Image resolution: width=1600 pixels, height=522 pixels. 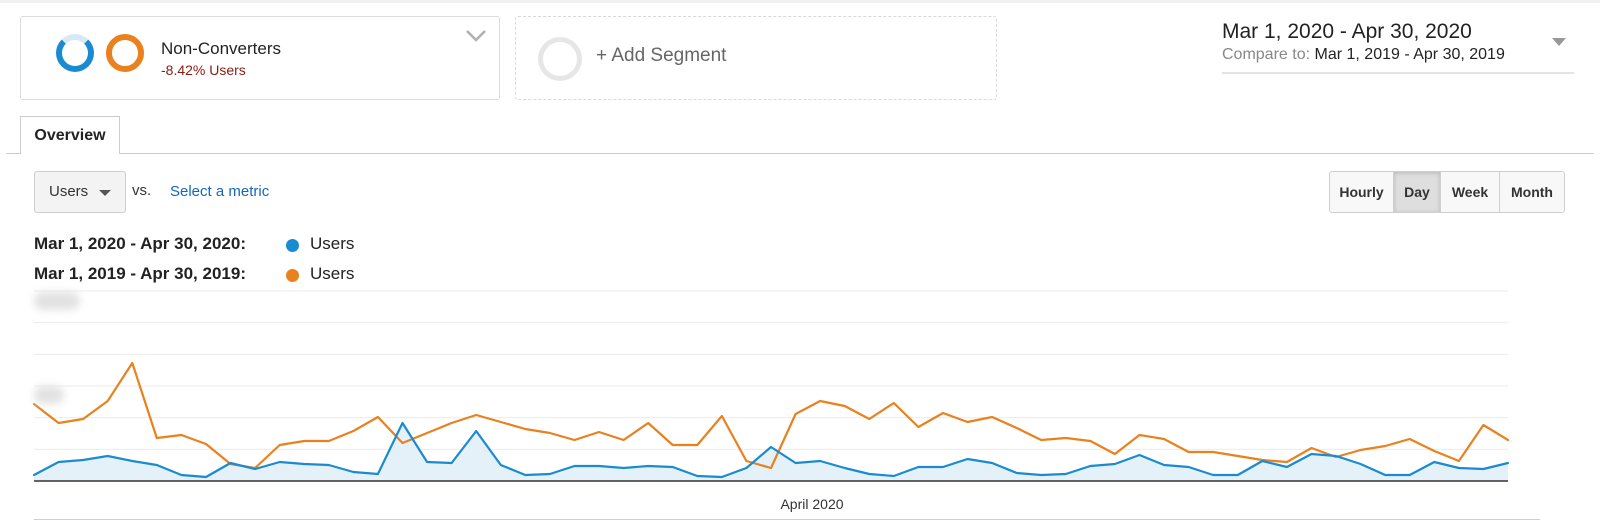 I want to click on add-segment-label: + Add Segment, so click(x=661, y=55).